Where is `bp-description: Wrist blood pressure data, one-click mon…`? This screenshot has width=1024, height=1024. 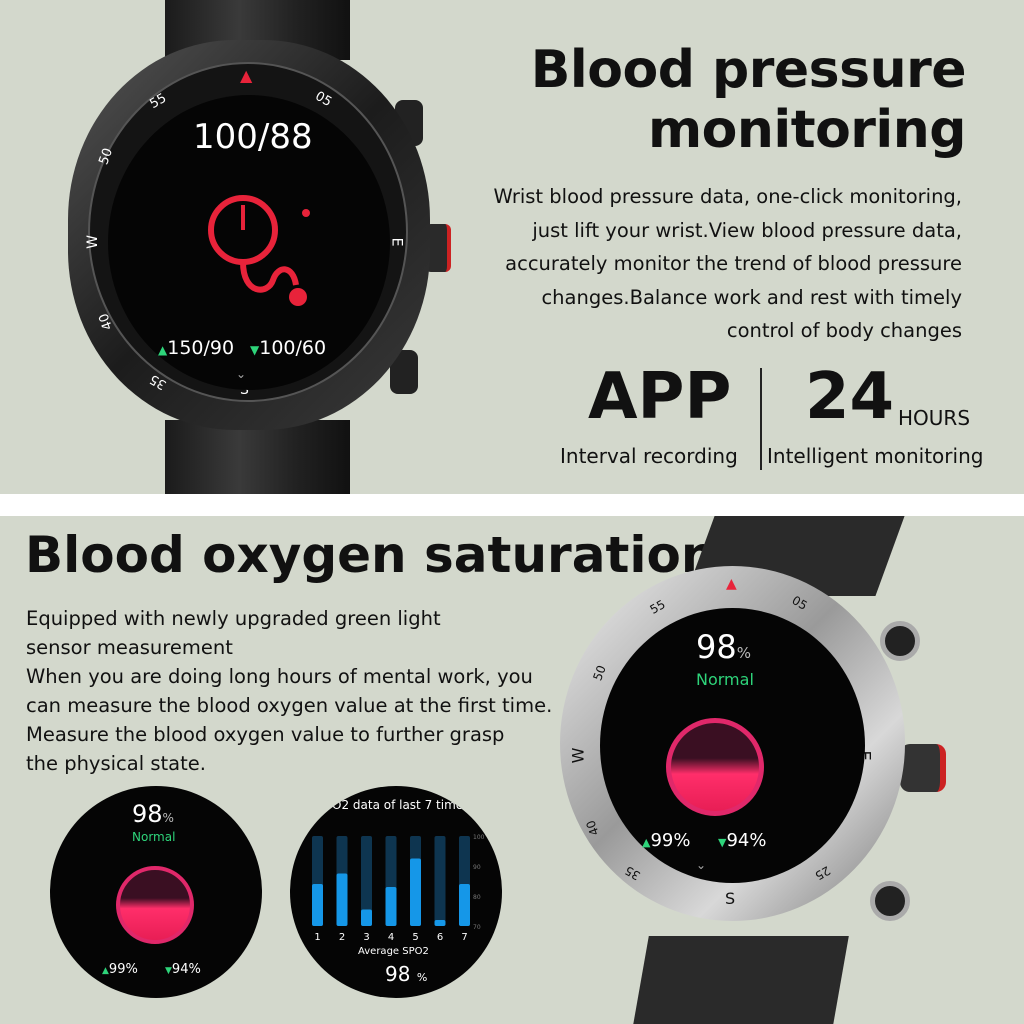
bp-description: Wrist blood pressure data, one-click mon… is located at coordinates (727, 263).